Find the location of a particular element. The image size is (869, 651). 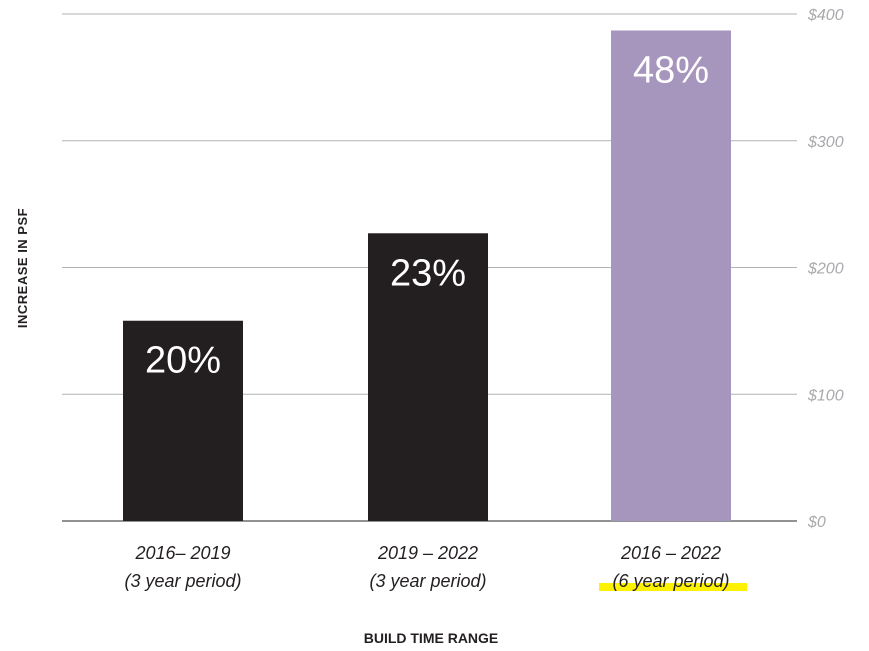

y-tick-label: $200 is located at coordinates (825, 269).